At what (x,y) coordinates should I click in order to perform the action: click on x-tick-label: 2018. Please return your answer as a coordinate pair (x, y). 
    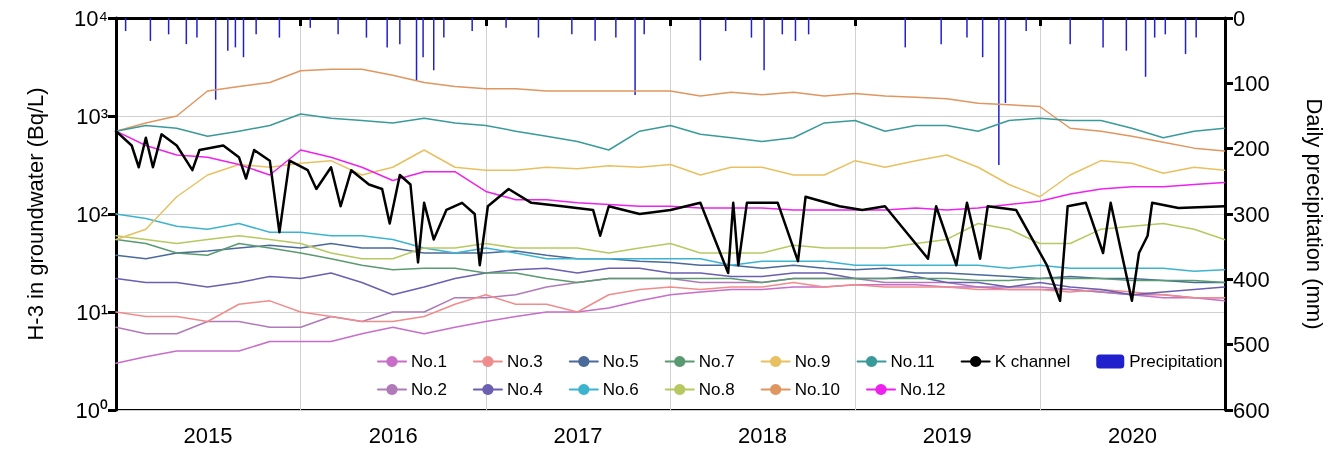
    Looking at the image, I should click on (763, 435).